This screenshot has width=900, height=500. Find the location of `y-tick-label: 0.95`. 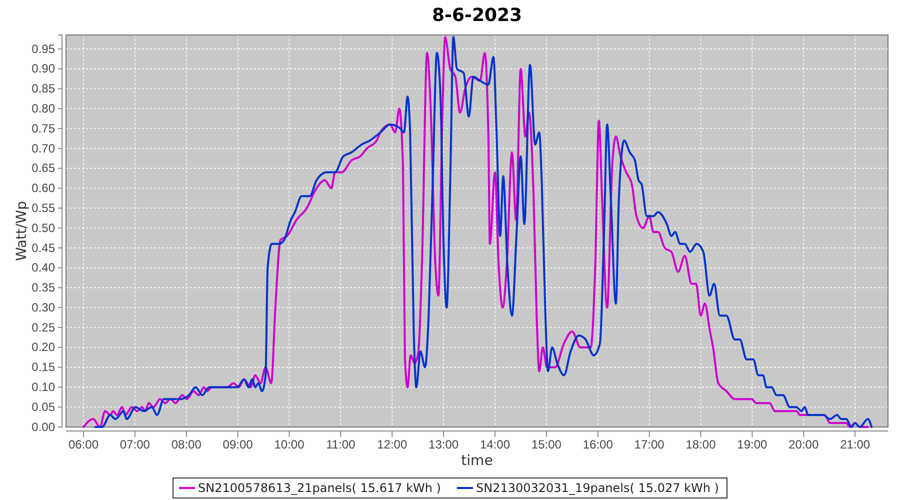

y-tick-label: 0.95 is located at coordinates (44, 49).